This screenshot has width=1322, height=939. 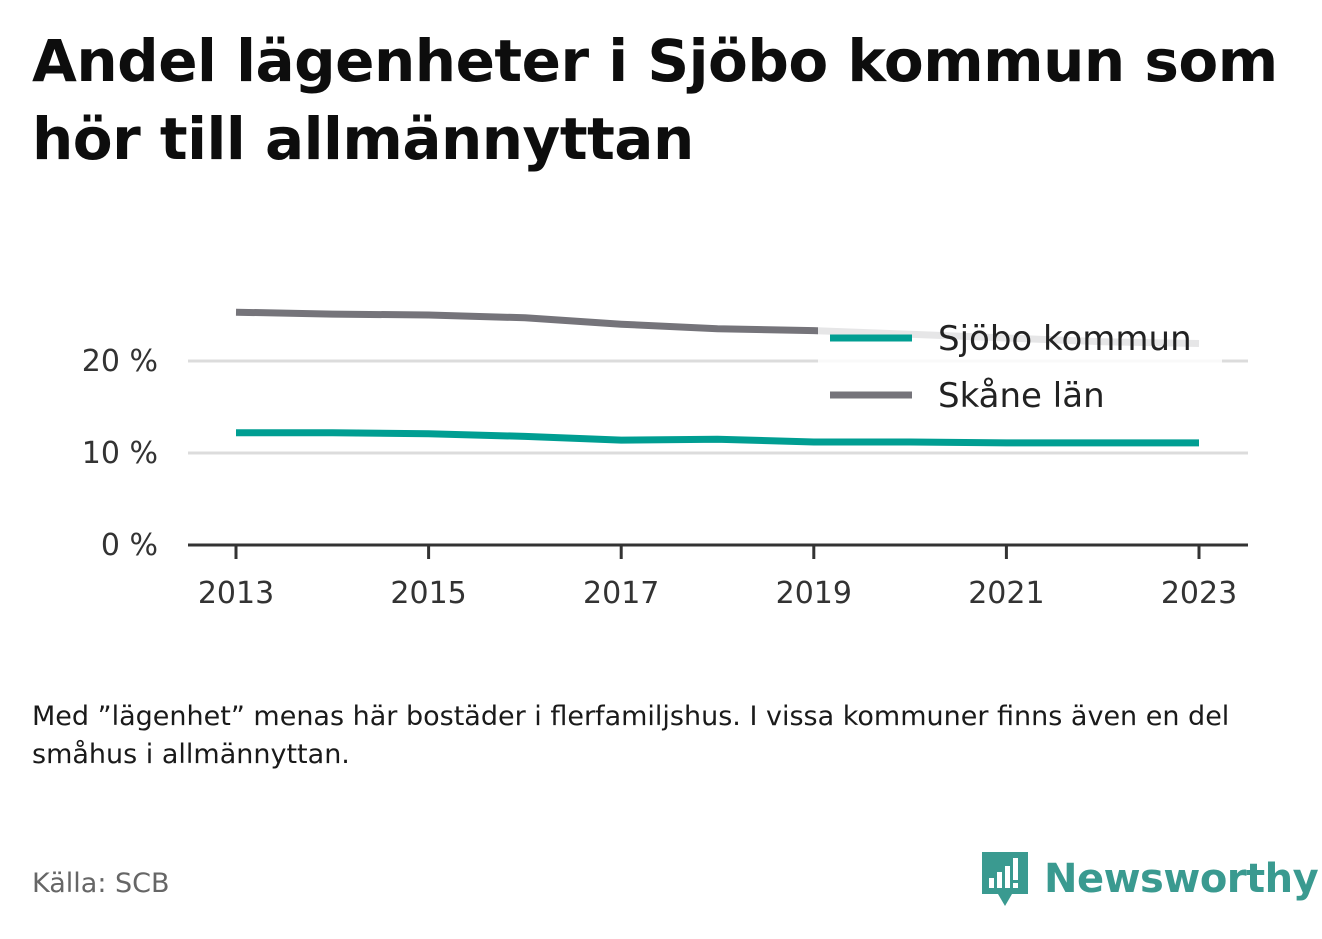 What do you see at coordinates (1065, 339) in the screenshot?
I see `legend-label: Sjöbo kommun` at bounding box center [1065, 339].